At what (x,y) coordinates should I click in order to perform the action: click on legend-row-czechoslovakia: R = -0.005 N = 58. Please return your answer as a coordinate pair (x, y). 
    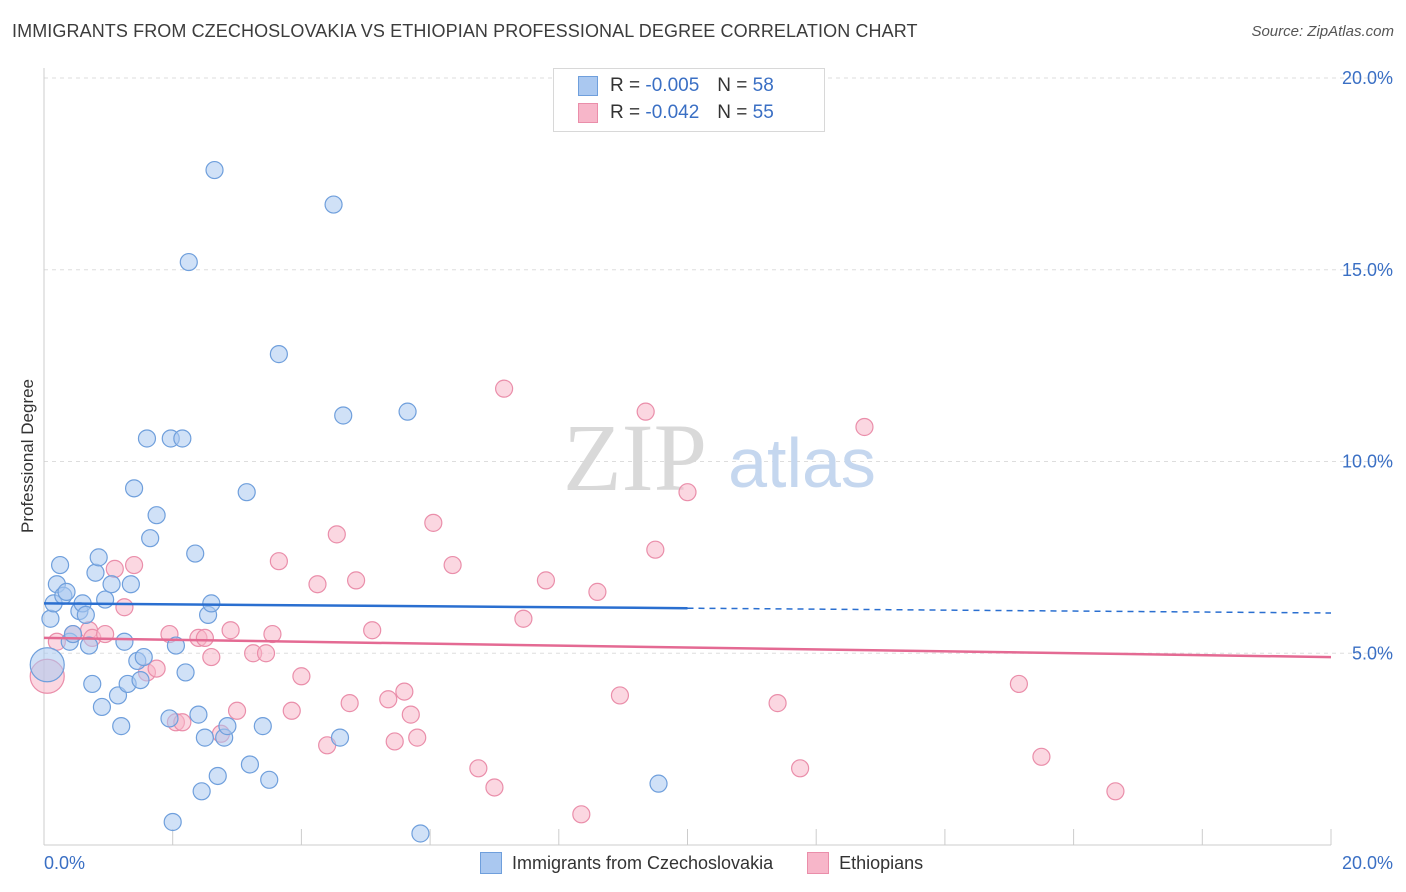
    Looking at the image, I should click on (676, 86).